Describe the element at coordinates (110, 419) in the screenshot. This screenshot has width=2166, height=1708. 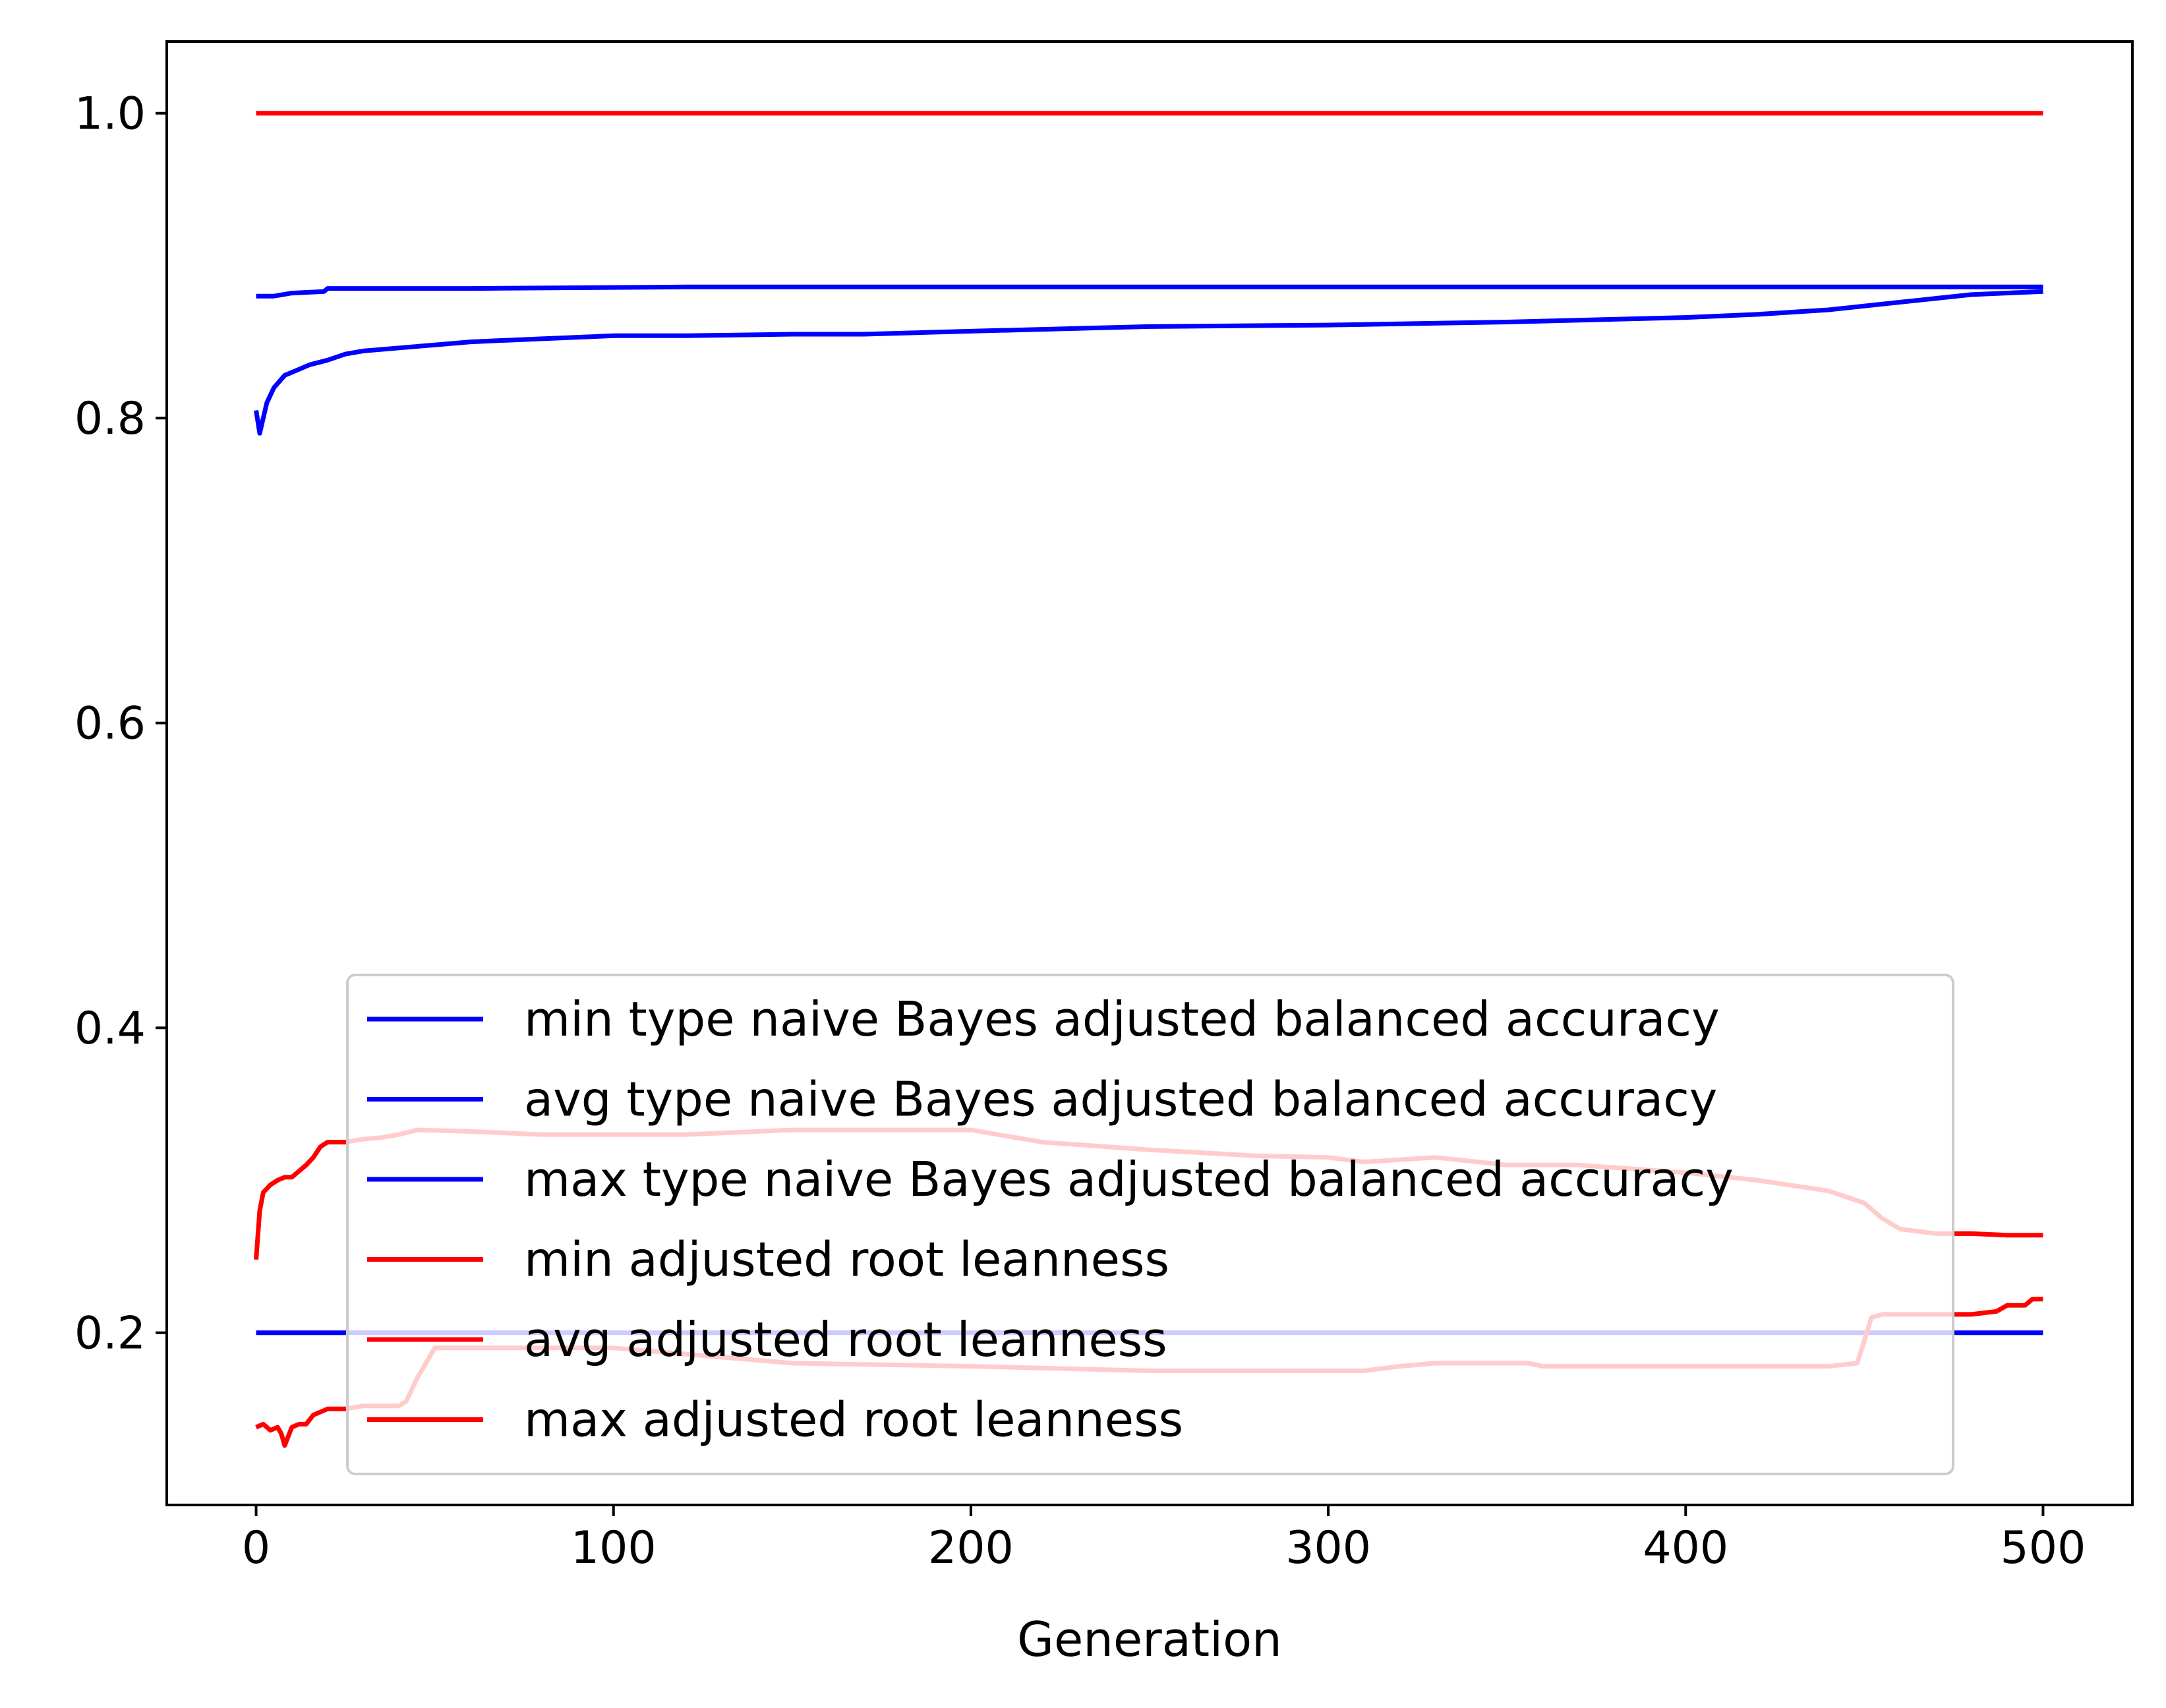
I see `y-tick-label: 0.8` at that location.